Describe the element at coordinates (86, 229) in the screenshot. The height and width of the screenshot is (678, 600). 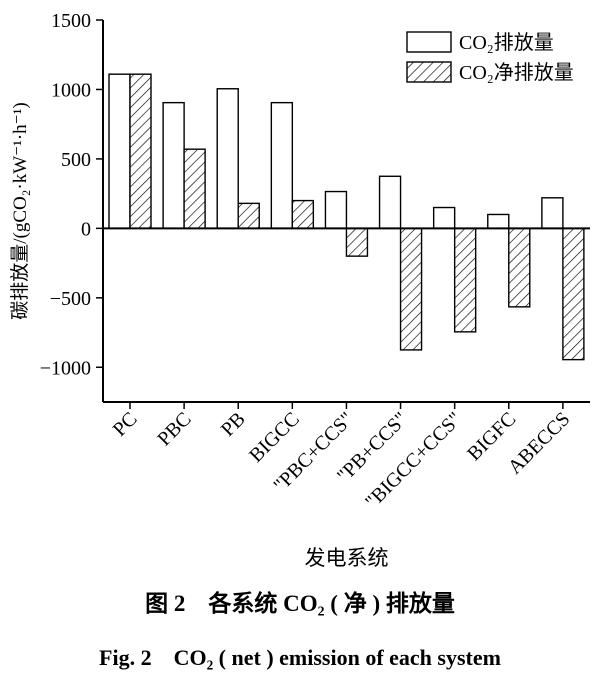
I see `y-tick-label: 0` at that location.